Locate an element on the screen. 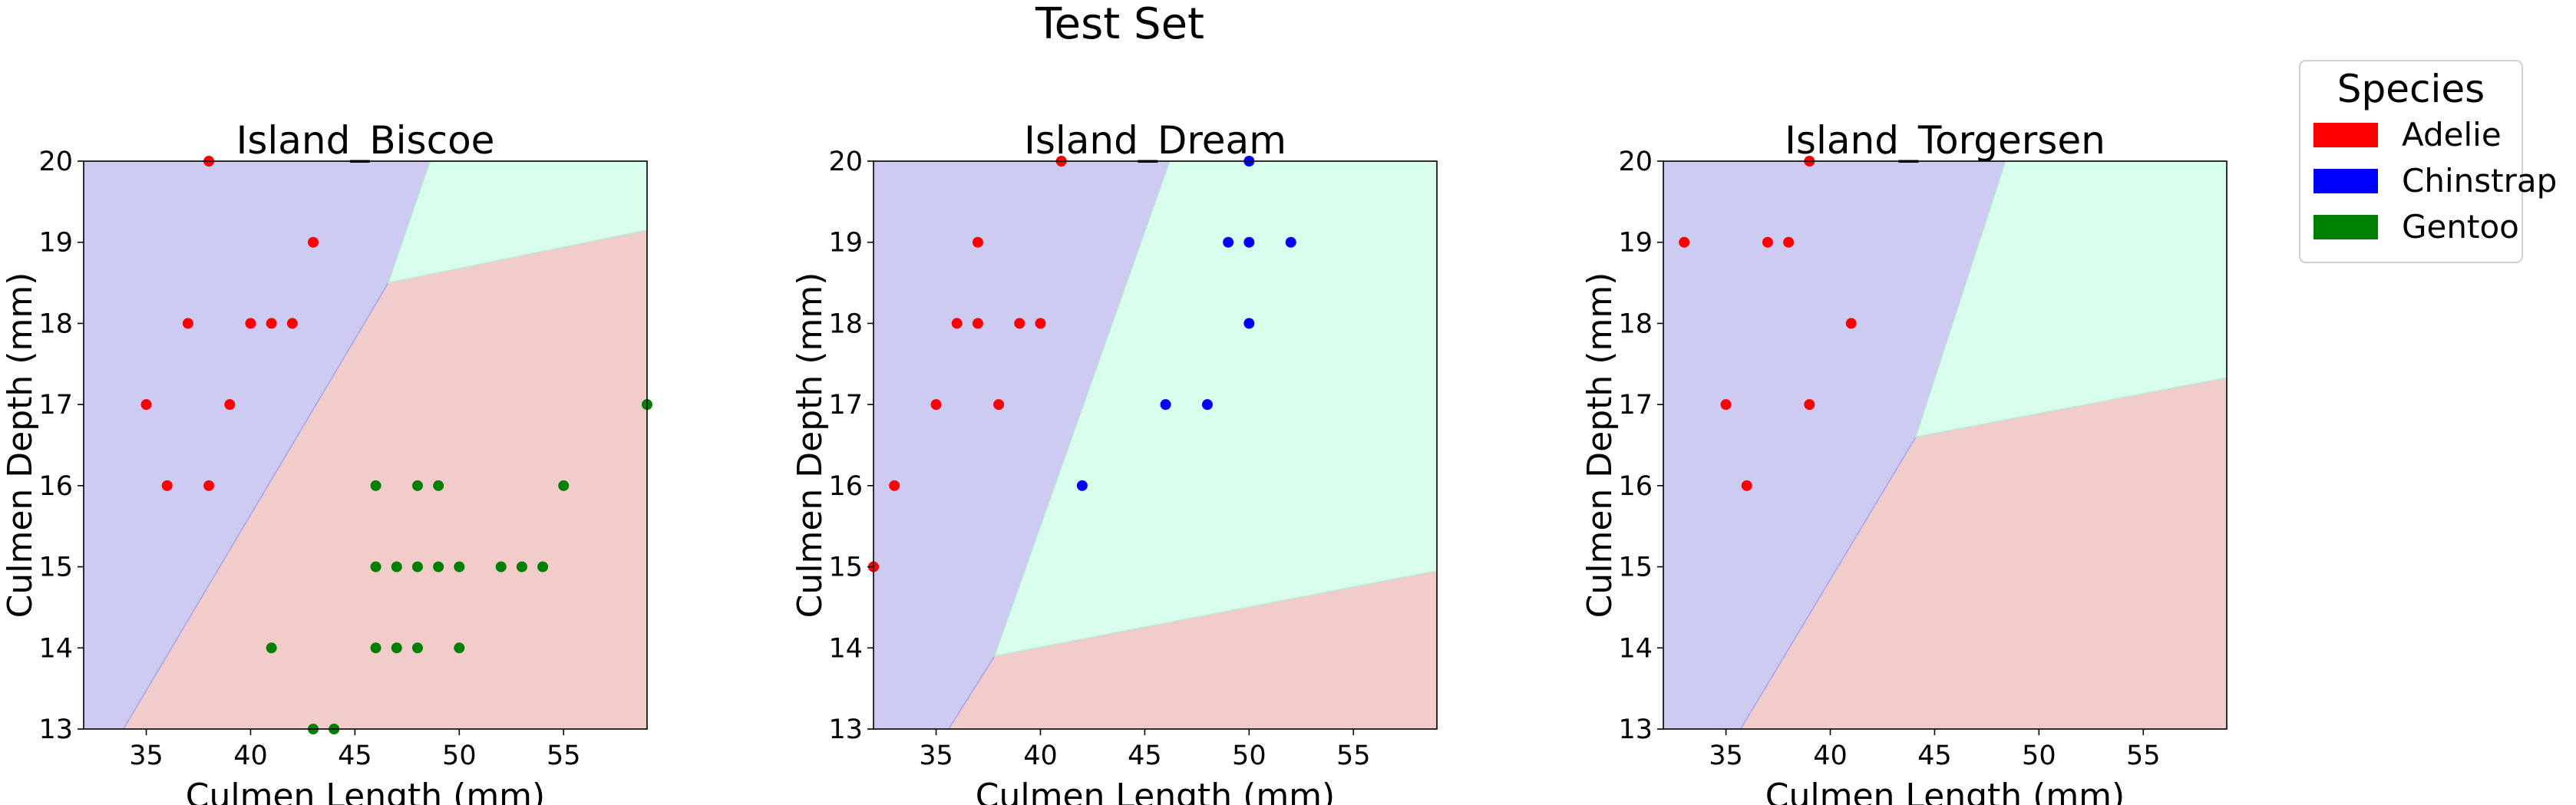  legend-swatch-chinstrap is located at coordinates (2345, 181).